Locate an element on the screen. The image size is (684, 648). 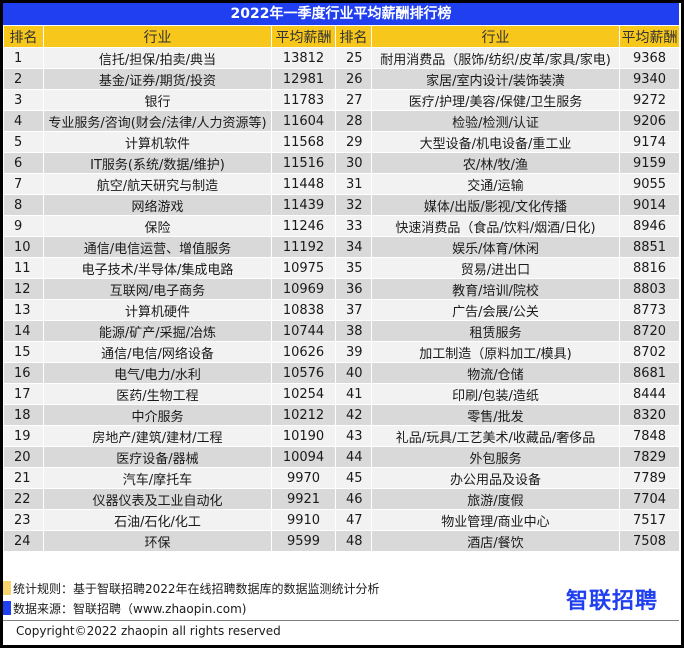
salary-cell: 13812 is located at coordinates (303, 58).